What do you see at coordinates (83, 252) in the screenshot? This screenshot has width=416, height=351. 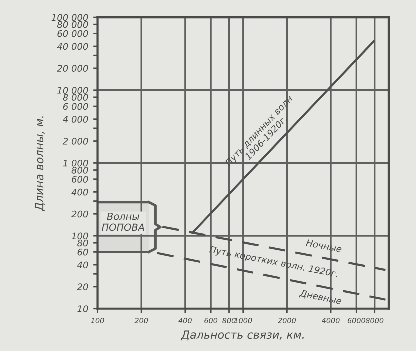 I see `y-tick-label: 60` at bounding box center [83, 252].